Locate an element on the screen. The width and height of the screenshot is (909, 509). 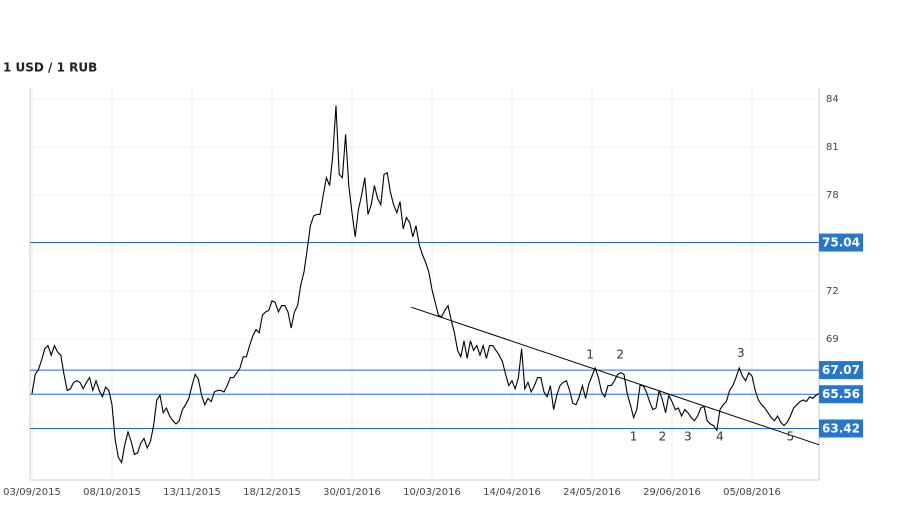
level-label: 67.07 is located at coordinates (841, 370).